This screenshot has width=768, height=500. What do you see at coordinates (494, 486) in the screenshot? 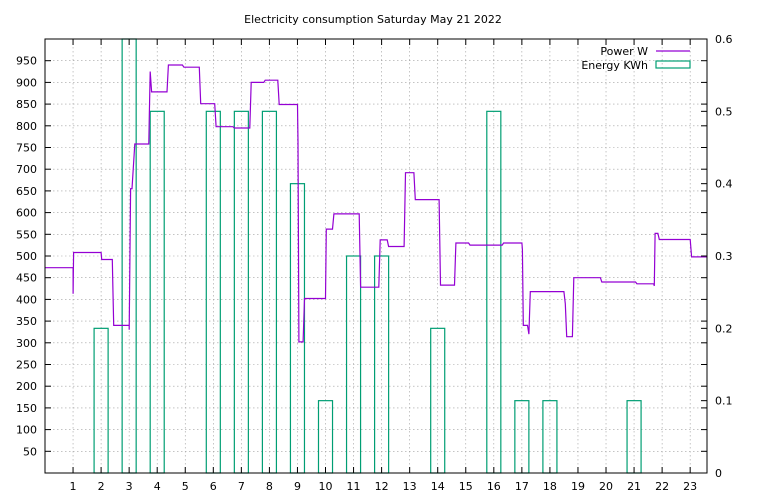
I see `x-tick-label: 16` at bounding box center [494, 486].